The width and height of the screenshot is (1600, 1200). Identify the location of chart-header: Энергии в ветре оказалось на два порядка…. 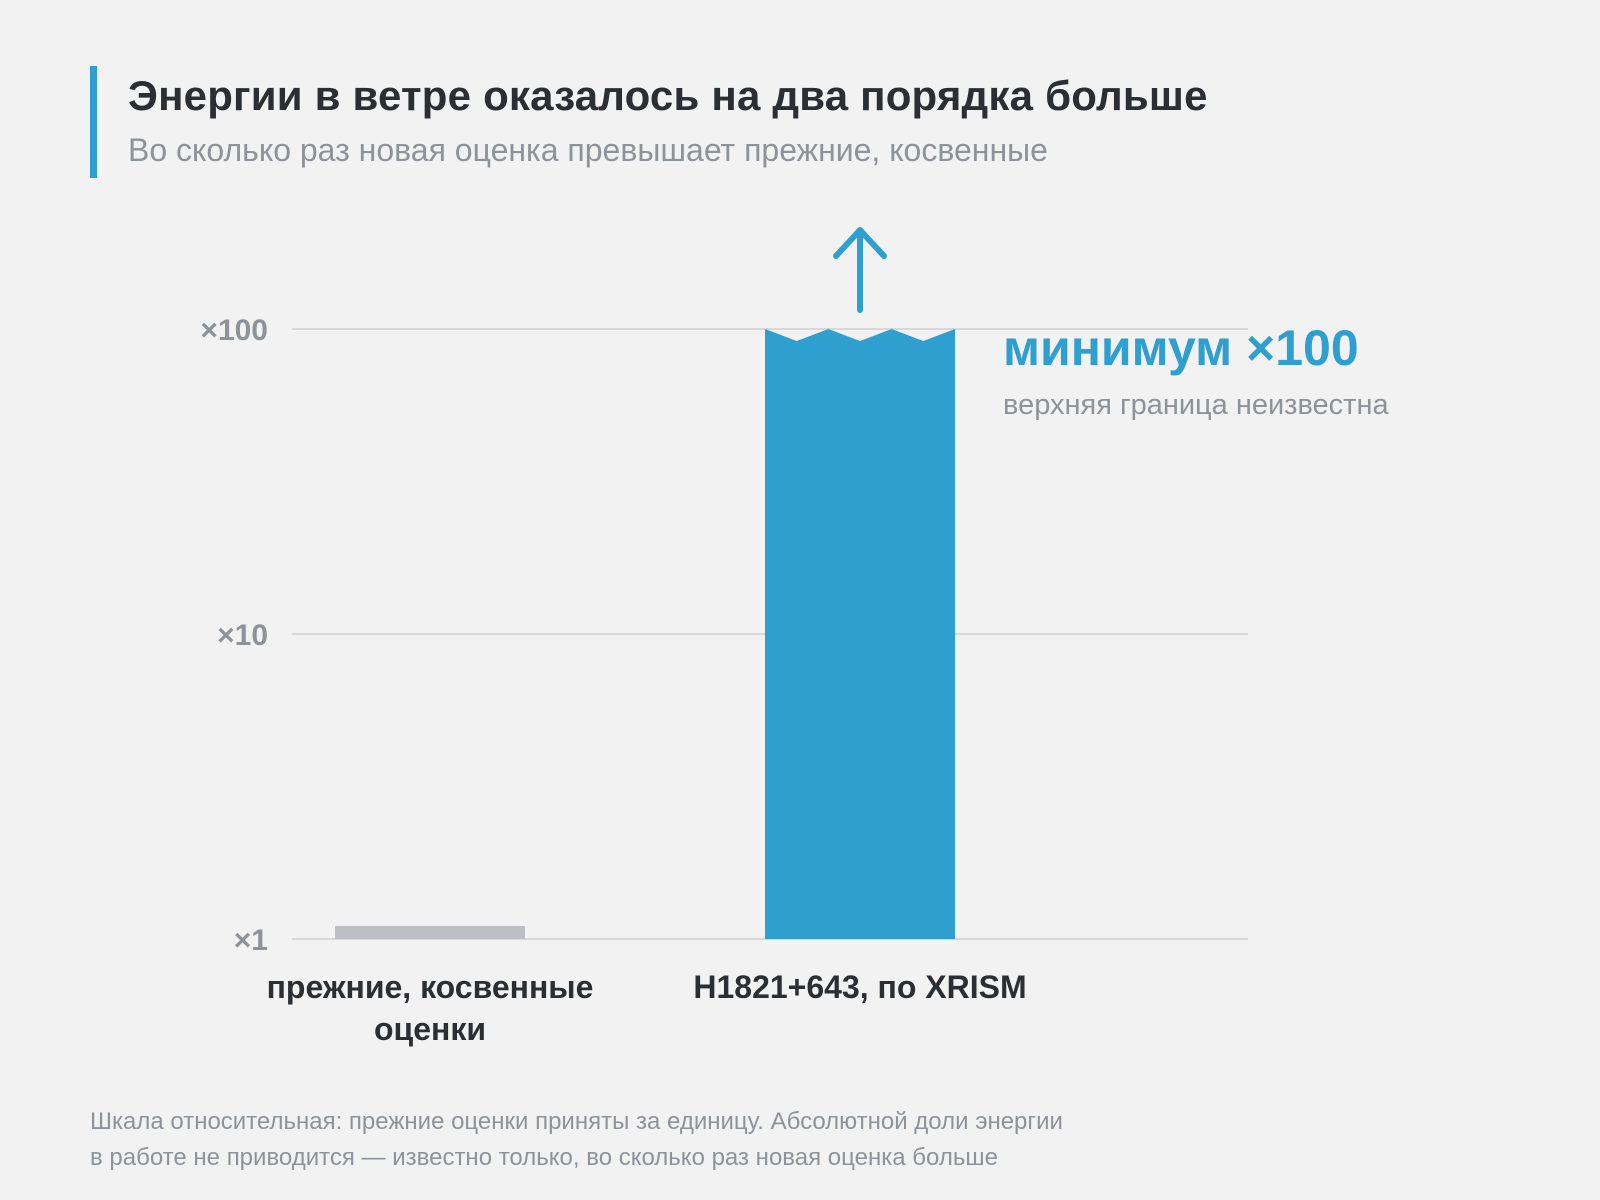
(649, 122).